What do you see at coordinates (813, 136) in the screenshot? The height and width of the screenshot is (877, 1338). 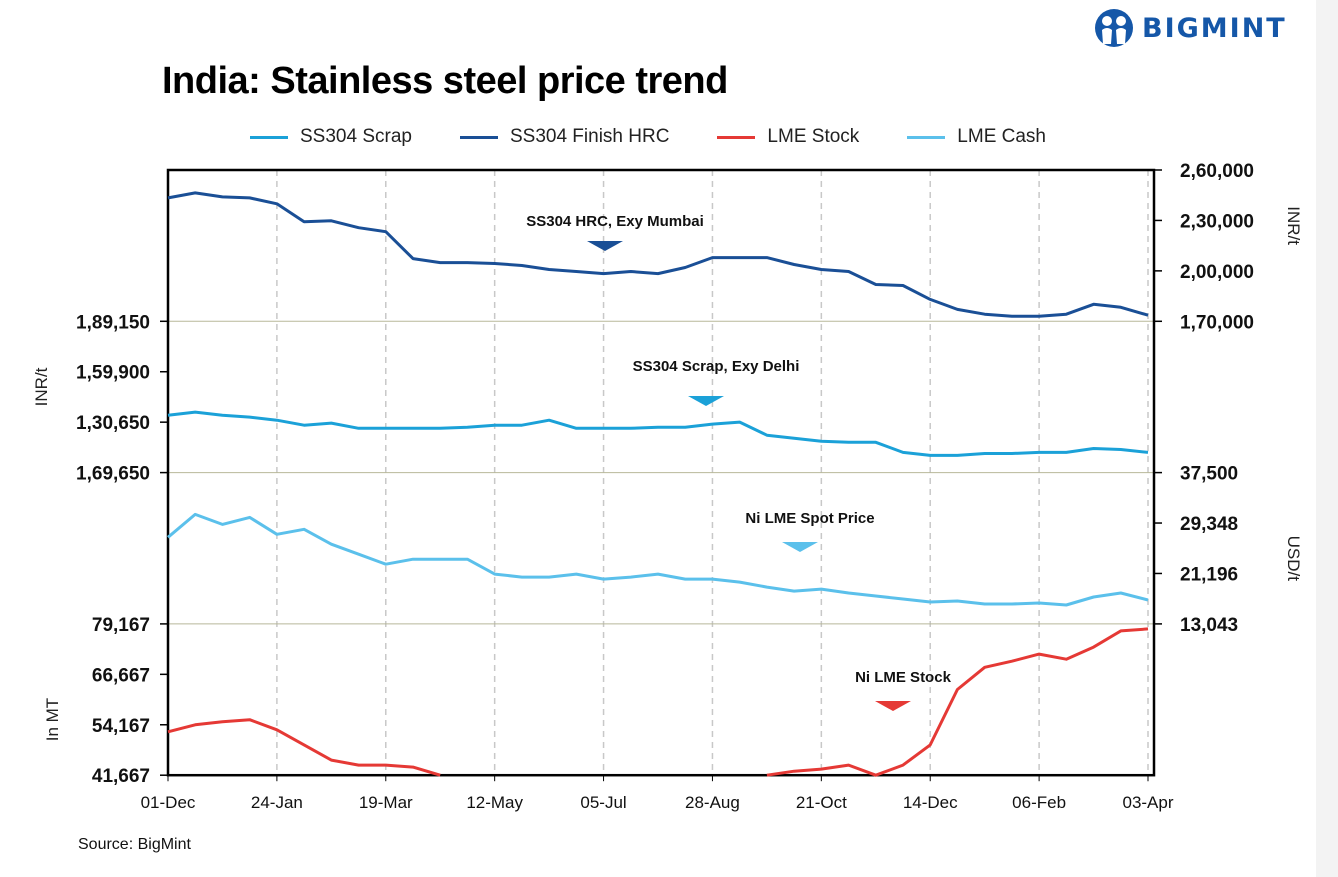 I see `legend-label: LME Stock` at bounding box center [813, 136].